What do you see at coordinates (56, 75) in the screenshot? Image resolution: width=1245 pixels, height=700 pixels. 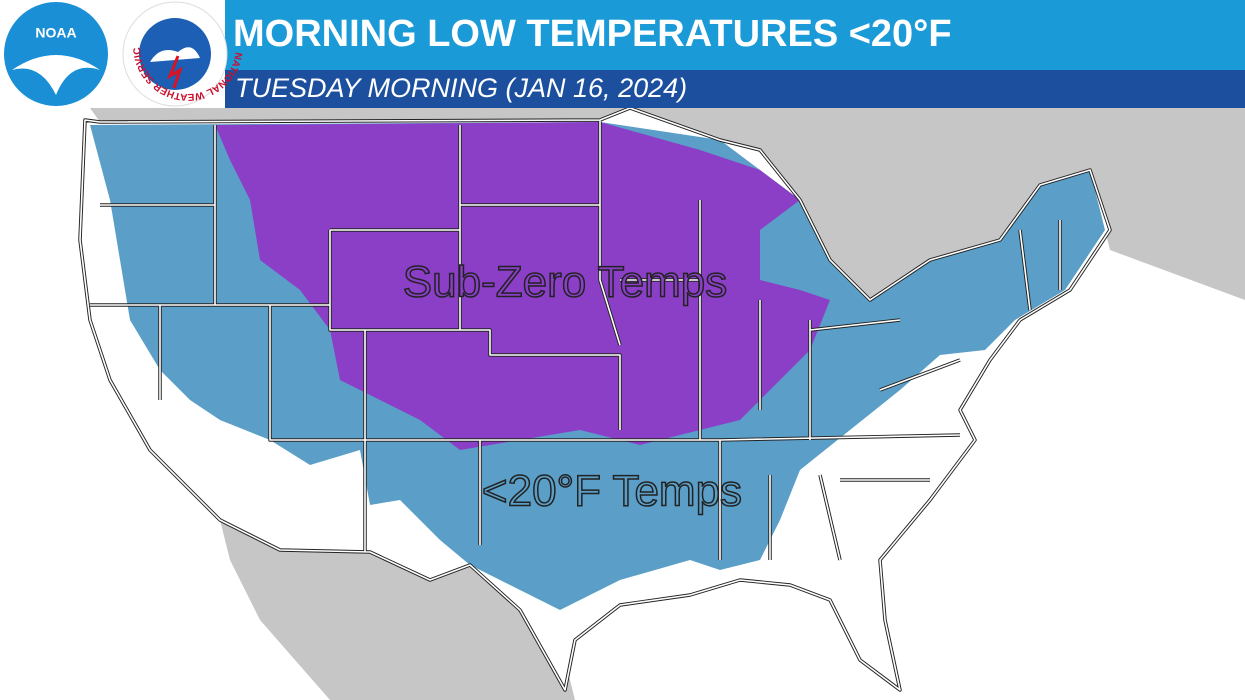 I see `noaa-bird` at bounding box center [56, 75].